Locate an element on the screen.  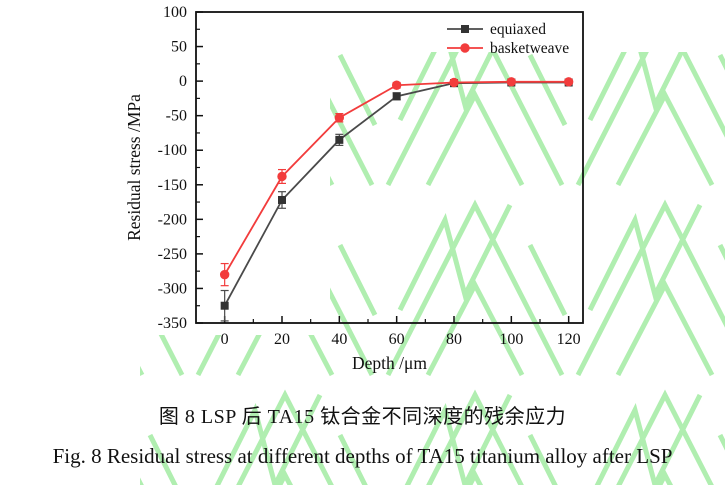
x-axis-label: Depth /μm is located at coordinates (389, 363).